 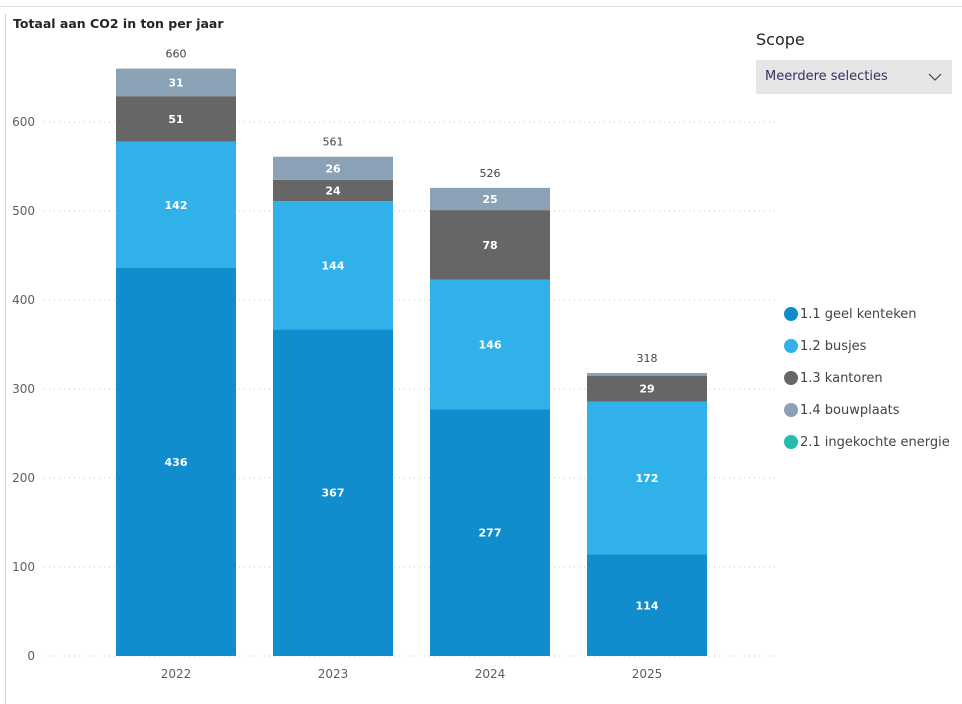 I want to click on y-tick-label: 500, so click(x=23, y=211).